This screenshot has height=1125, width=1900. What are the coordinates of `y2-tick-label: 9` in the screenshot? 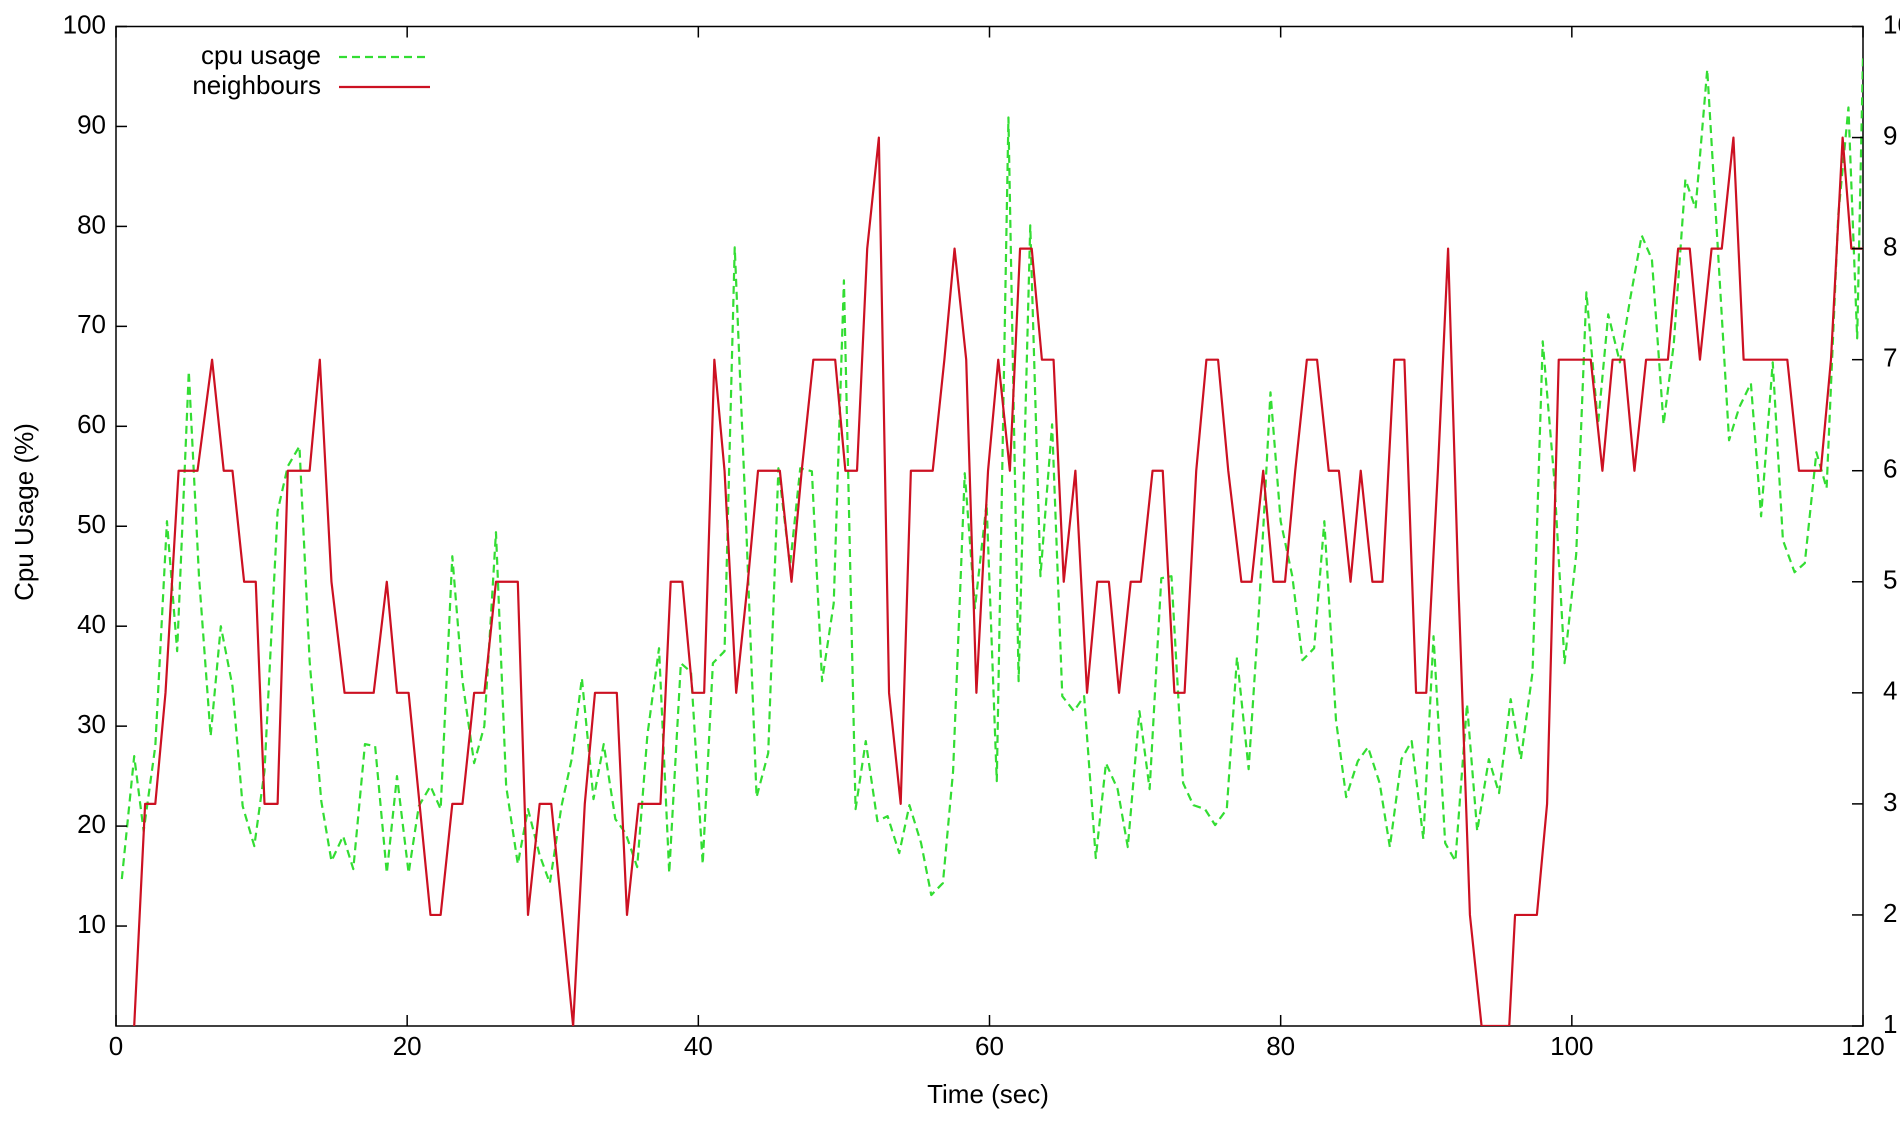 It's located at (1890, 135).